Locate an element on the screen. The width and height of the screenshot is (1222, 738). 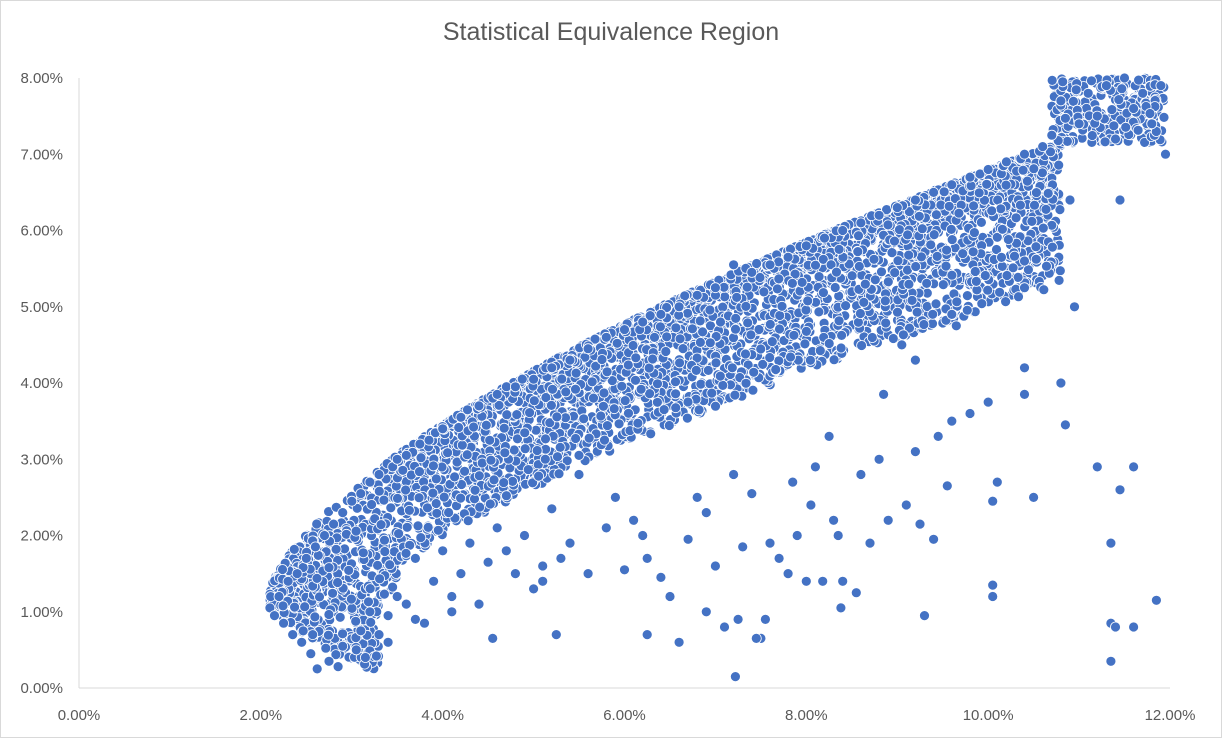
x-tick-label: 8.00% is located at coordinates (806, 715).